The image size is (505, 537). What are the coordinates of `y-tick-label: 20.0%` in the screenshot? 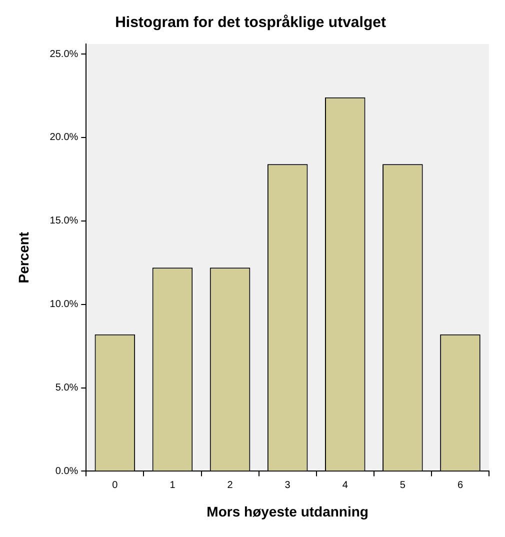 It's located at (64, 138).